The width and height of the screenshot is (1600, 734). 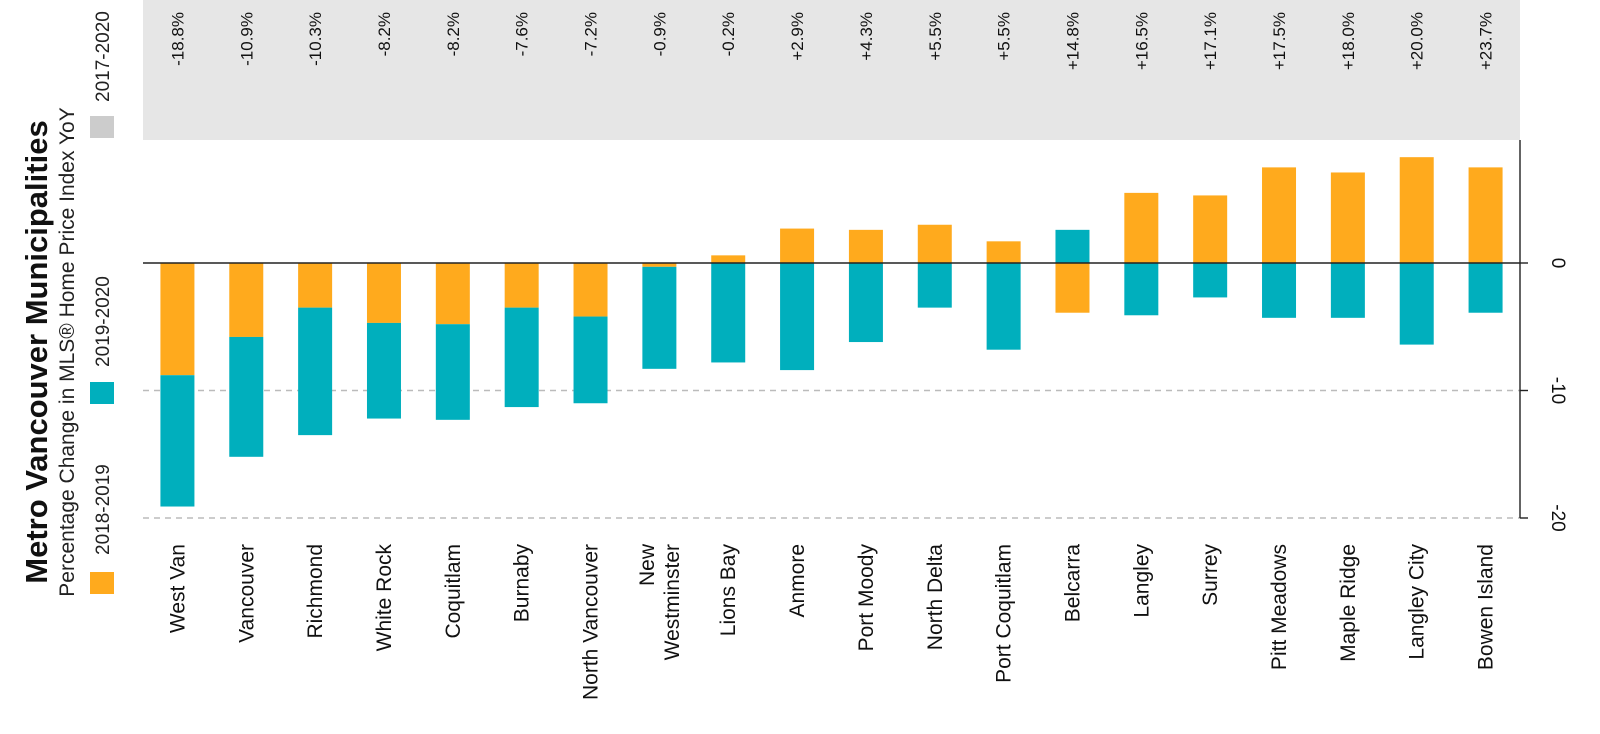 What do you see at coordinates (102, 583) in the screenshot?
I see `legend-swatch-2018-2019` at bounding box center [102, 583].